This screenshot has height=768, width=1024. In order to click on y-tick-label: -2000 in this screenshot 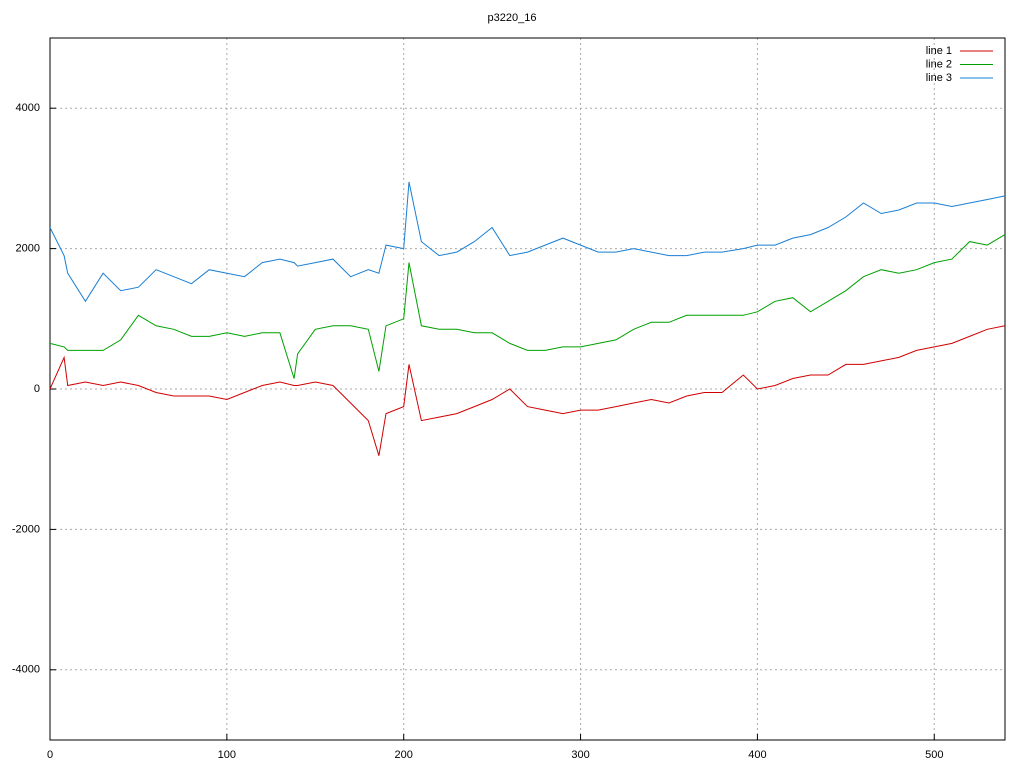, I will do `click(26, 529)`.